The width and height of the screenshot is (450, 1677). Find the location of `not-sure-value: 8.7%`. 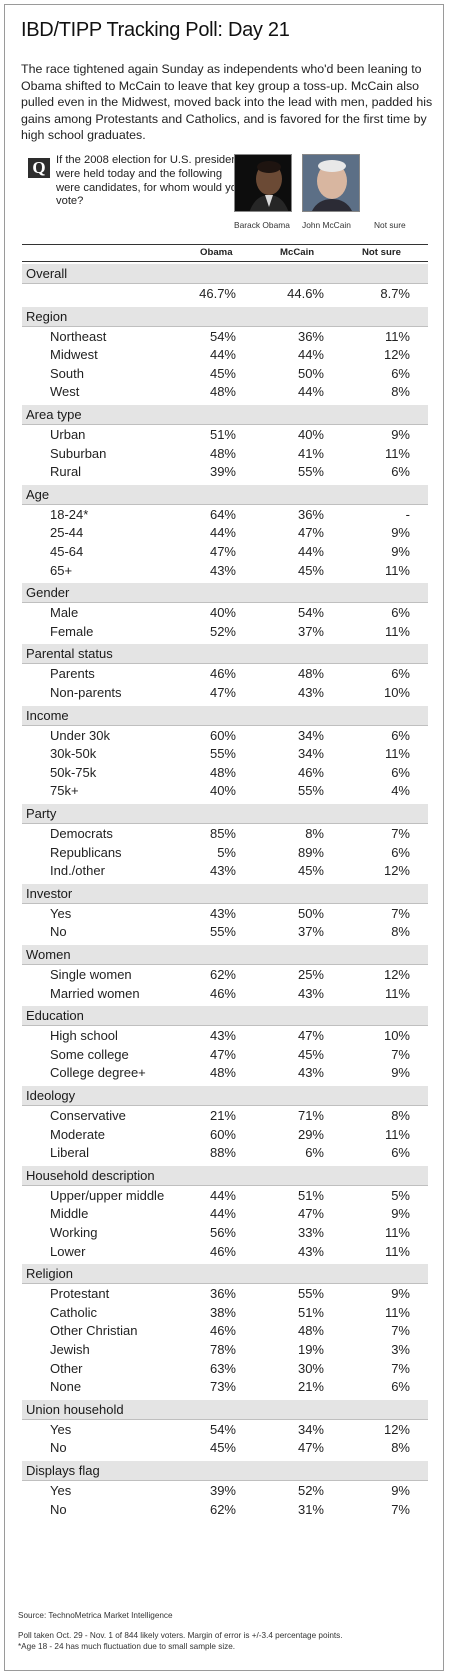

not-sure-value: 8.7% is located at coordinates (395, 293).